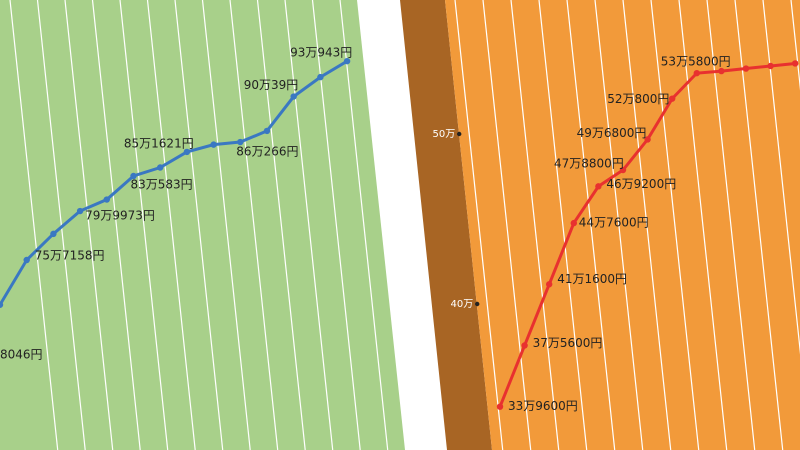 This screenshot has height=450, width=800. What do you see at coordinates (443, 134) in the screenshot?
I see `y-tick-label: 50万` at bounding box center [443, 134].